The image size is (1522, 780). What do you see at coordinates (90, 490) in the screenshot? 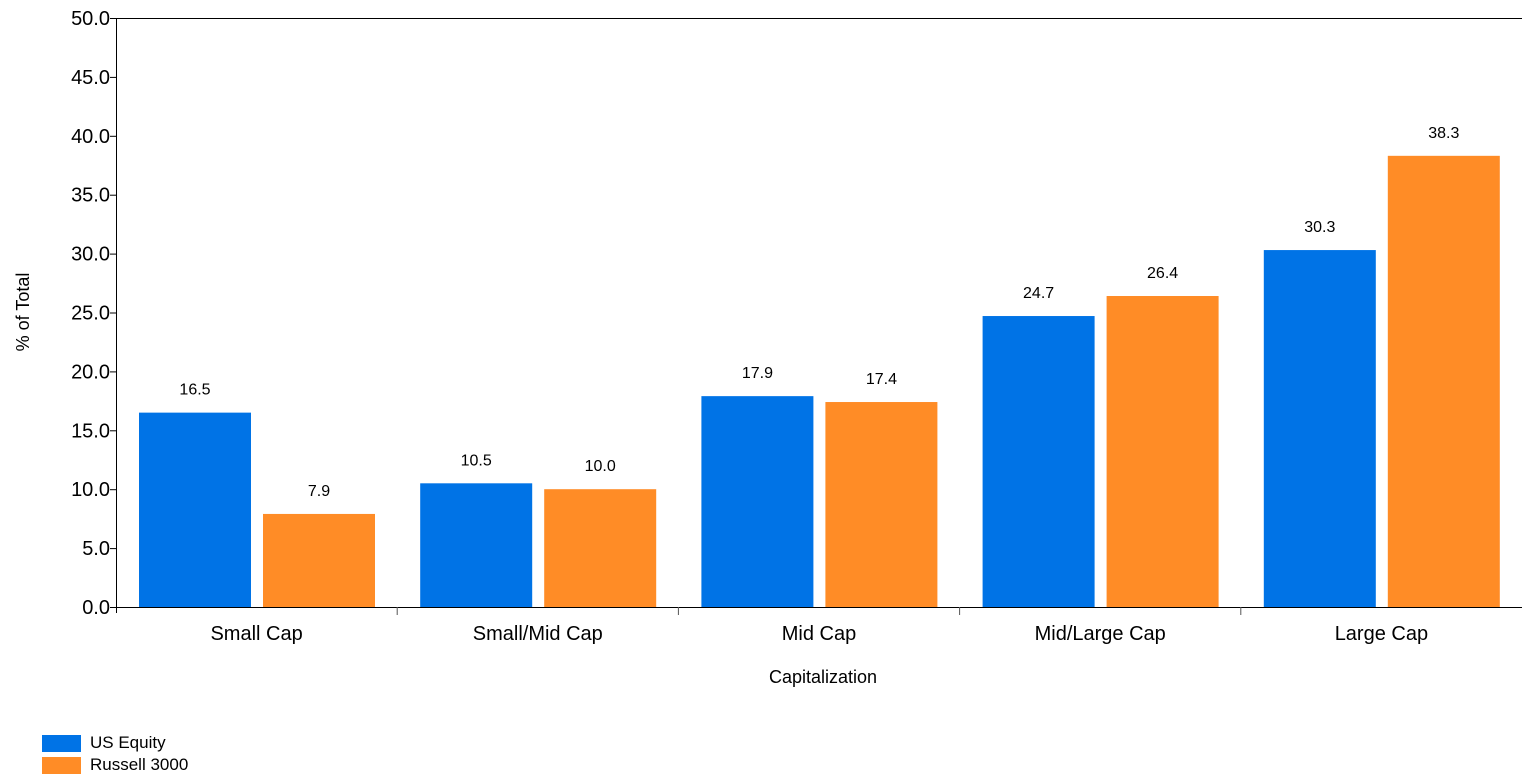
I see `y-tick-label: 10.0` at bounding box center [90, 490].